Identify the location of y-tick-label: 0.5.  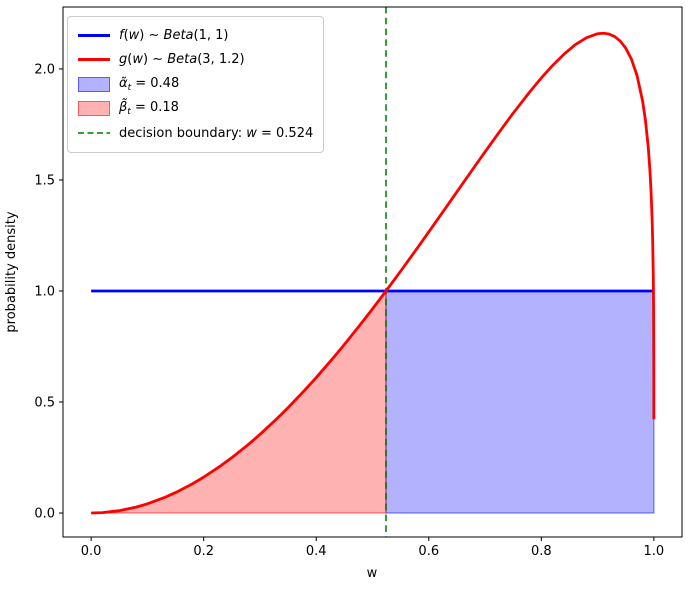
(44, 403).